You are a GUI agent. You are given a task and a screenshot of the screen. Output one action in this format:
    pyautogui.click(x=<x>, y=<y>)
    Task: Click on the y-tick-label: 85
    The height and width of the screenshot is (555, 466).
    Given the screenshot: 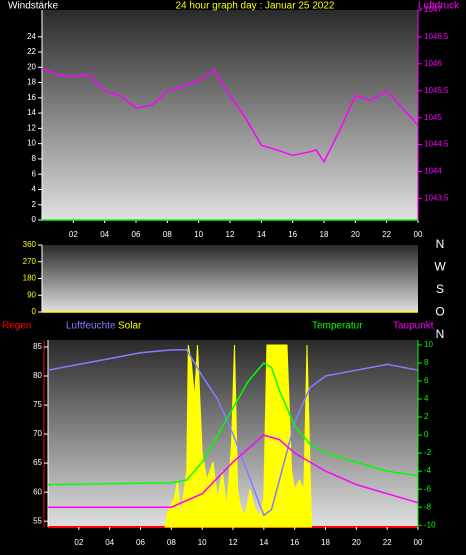 What is the action you would take?
    pyautogui.click(x=37, y=346)
    